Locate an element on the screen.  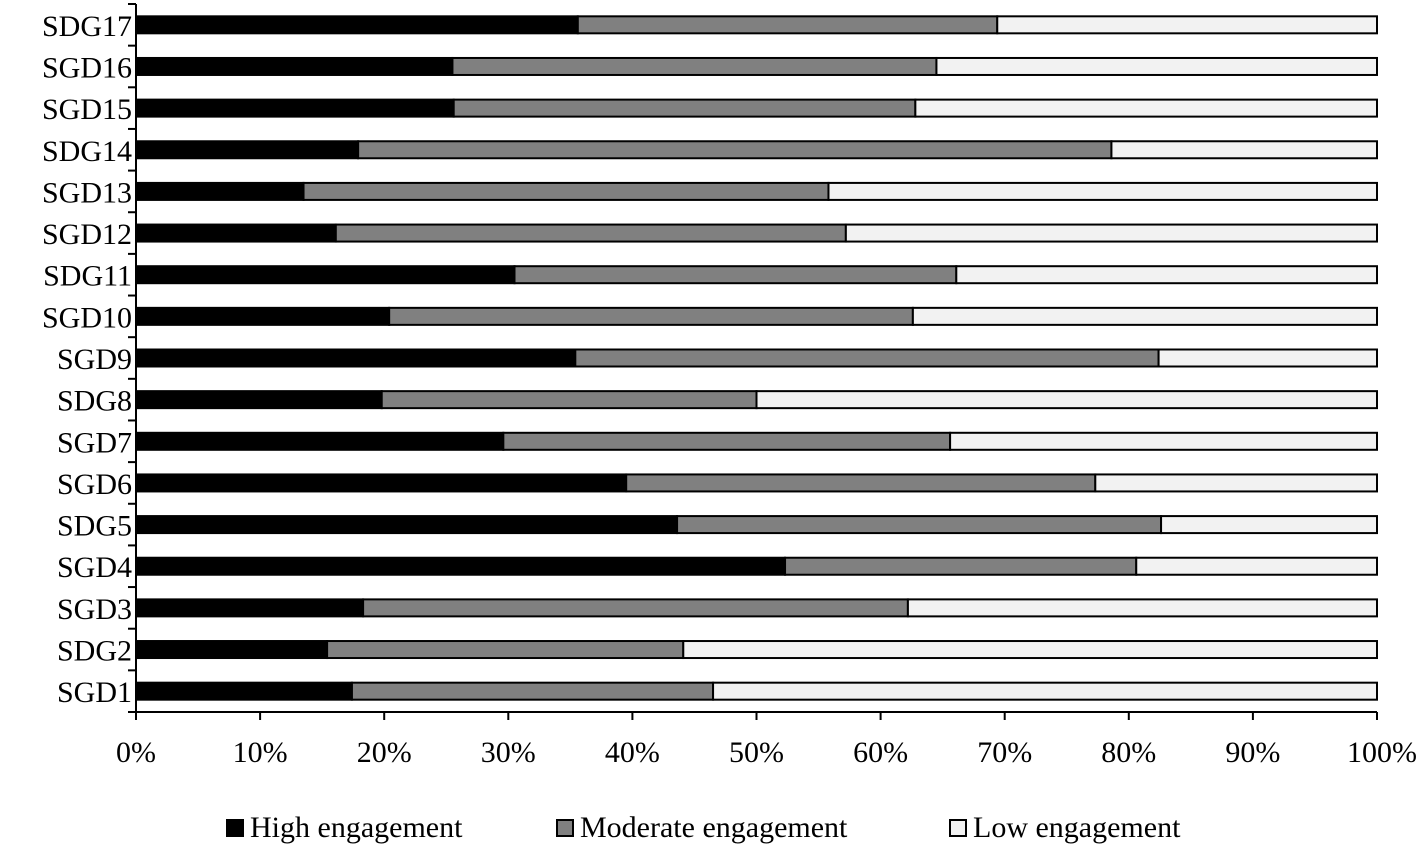
bar-segment-moderate-engagement-sdg14 is located at coordinates (735, 150).